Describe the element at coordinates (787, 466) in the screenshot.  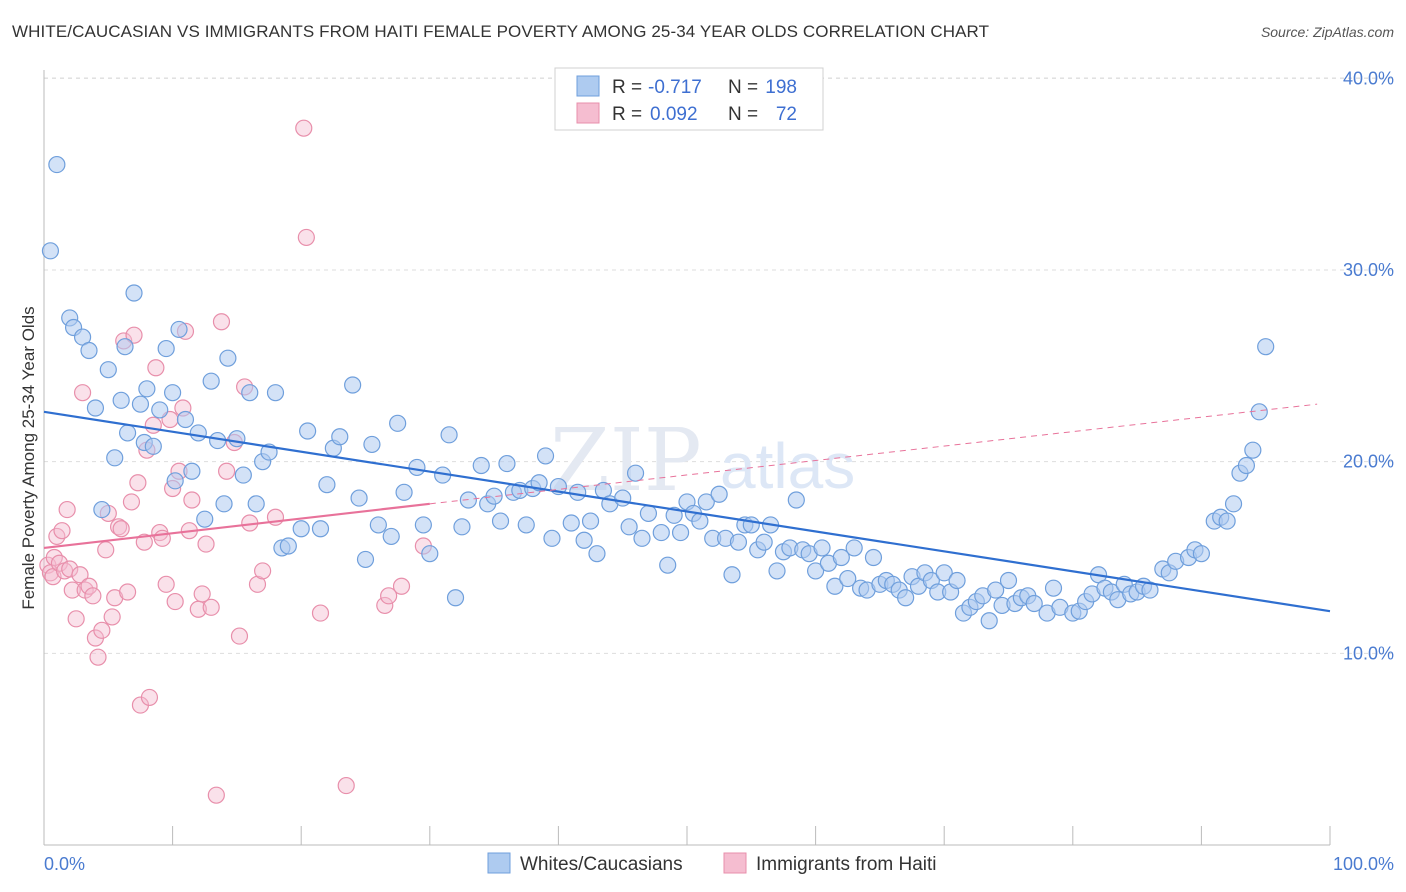
I see `watermark-atlas: atlas` at that location.